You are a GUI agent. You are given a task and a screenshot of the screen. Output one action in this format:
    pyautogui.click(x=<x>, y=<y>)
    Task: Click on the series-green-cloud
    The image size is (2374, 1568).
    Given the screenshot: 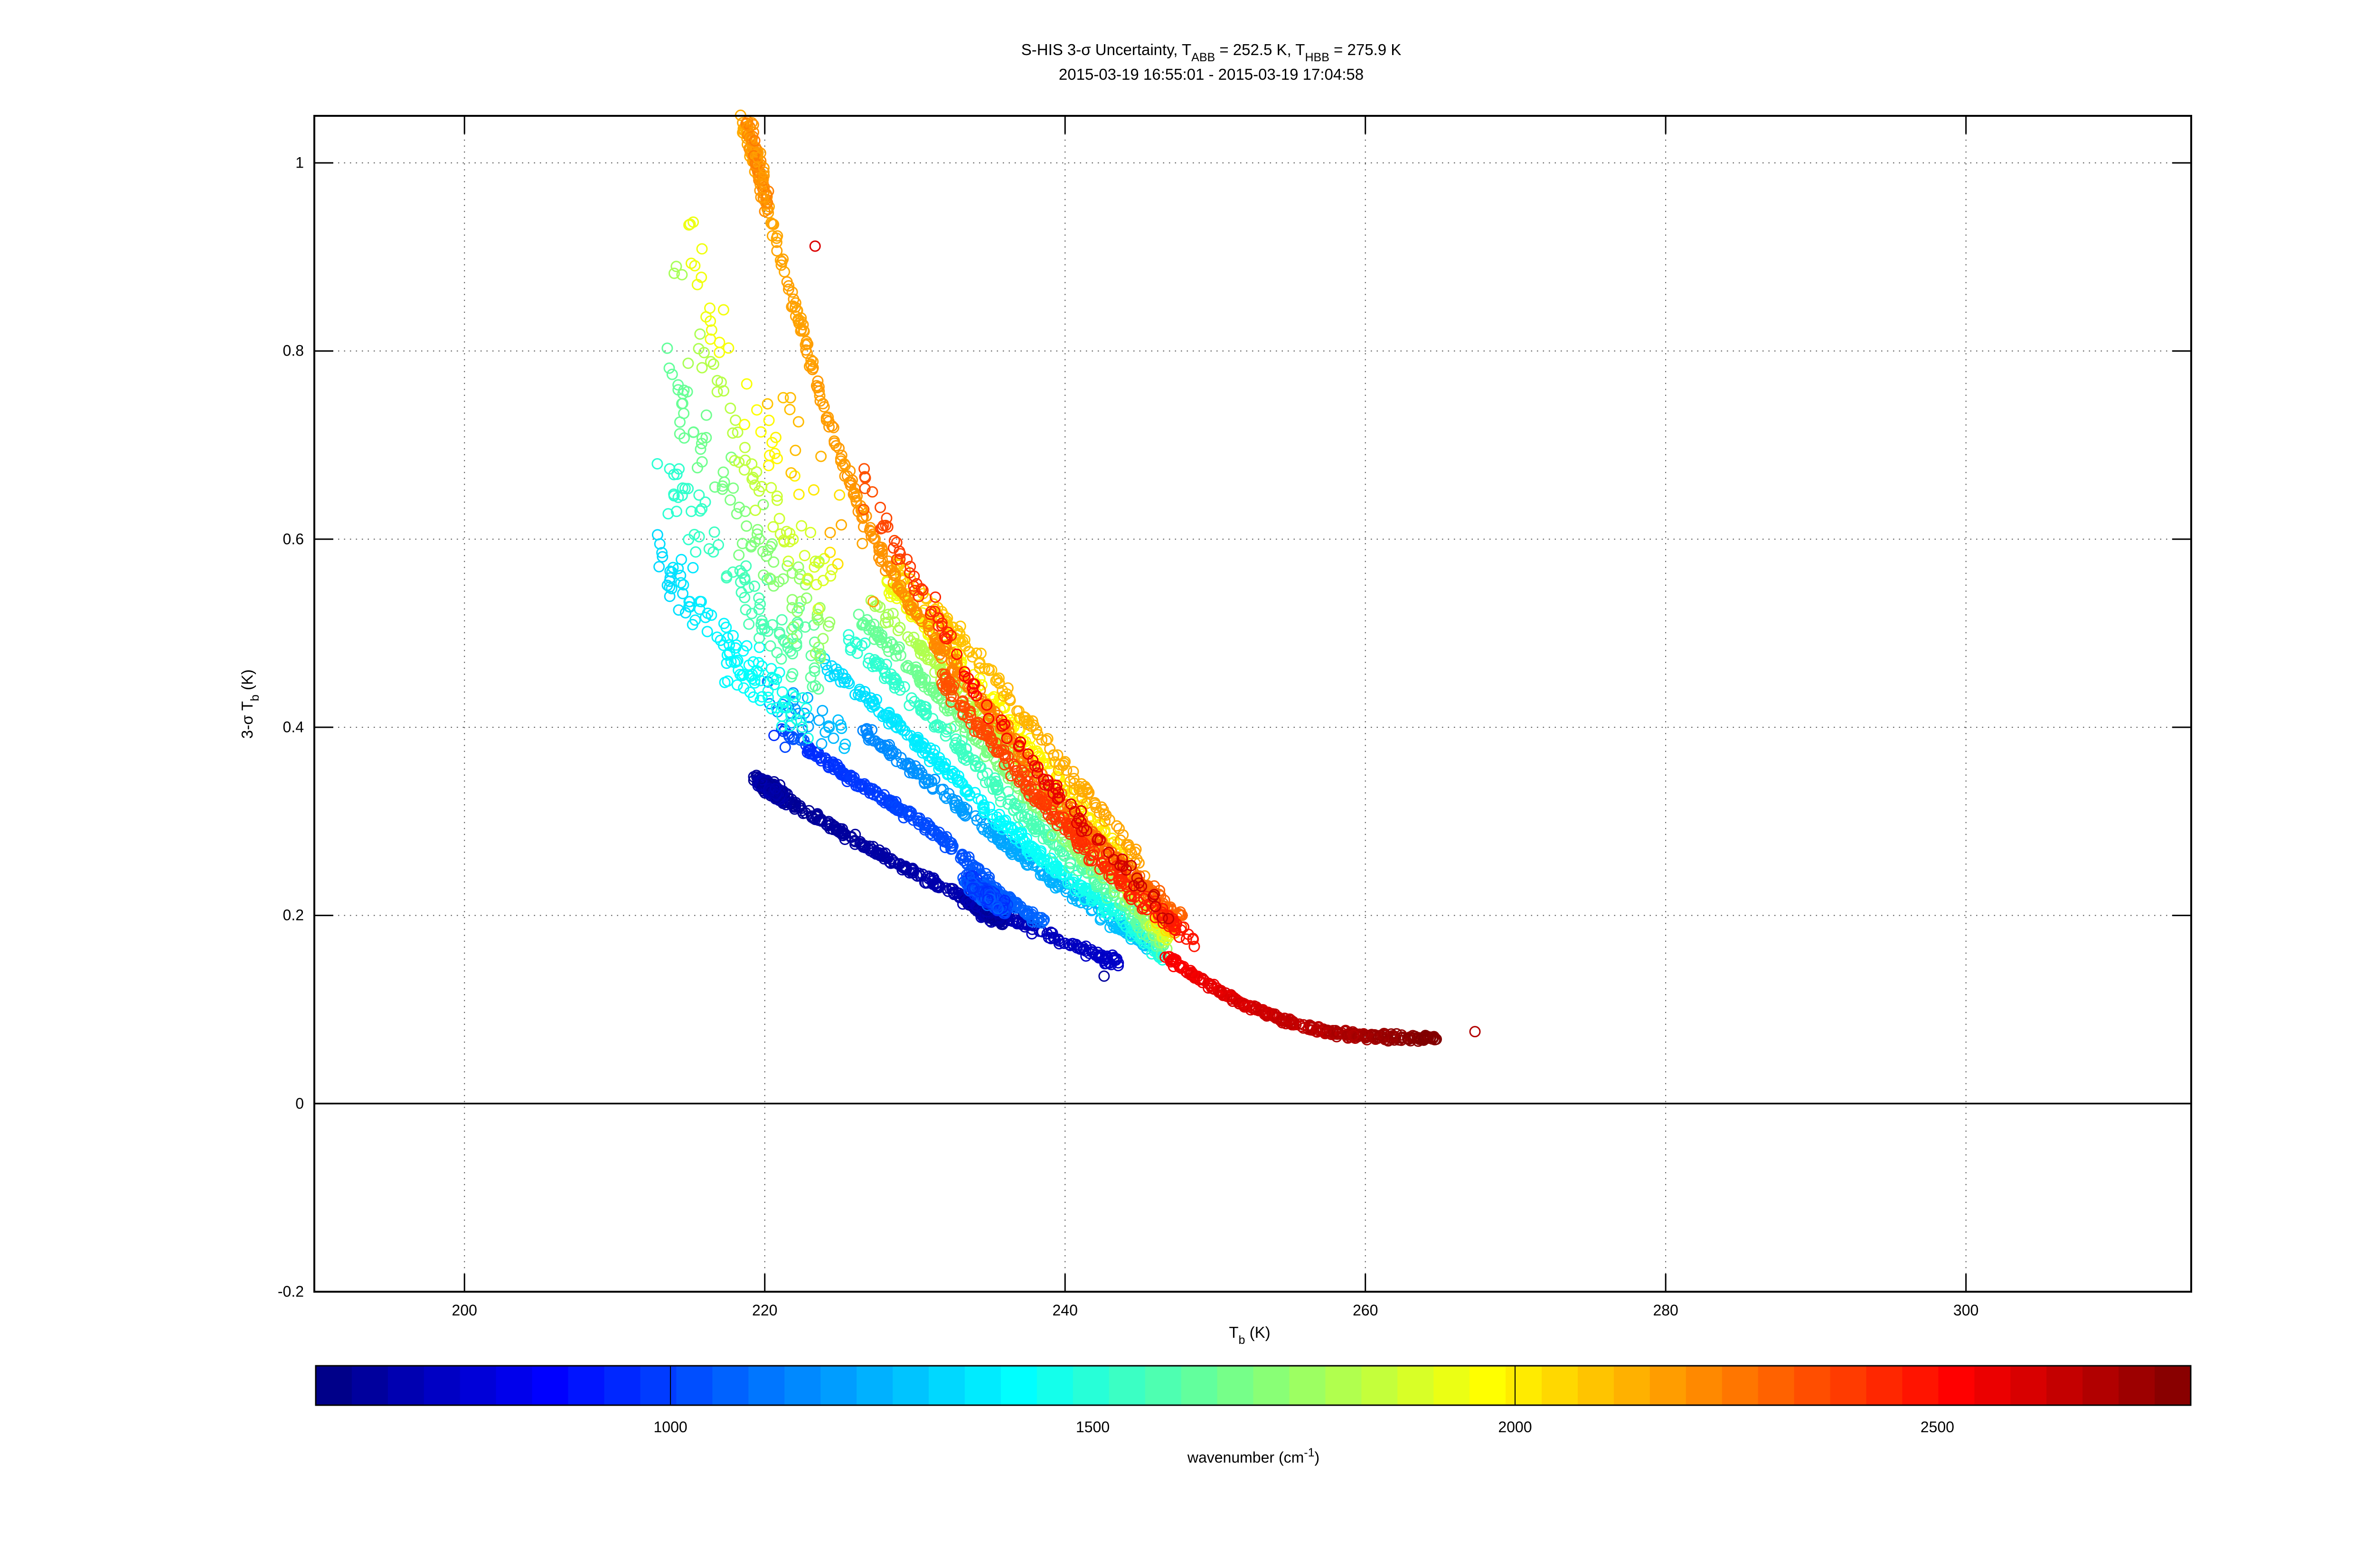 What is the action you would take?
    pyautogui.click(x=748, y=503)
    